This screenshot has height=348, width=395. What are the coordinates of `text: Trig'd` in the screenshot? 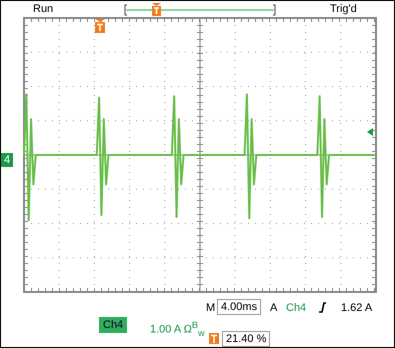 It's located at (343, 9).